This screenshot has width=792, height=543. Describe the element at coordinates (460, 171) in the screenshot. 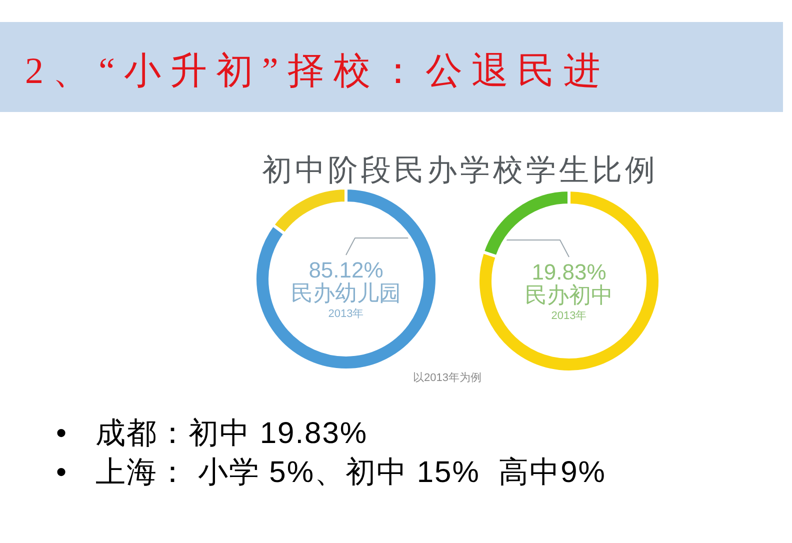

I see `text: 初中阶段民办学校学生比例` at that location.